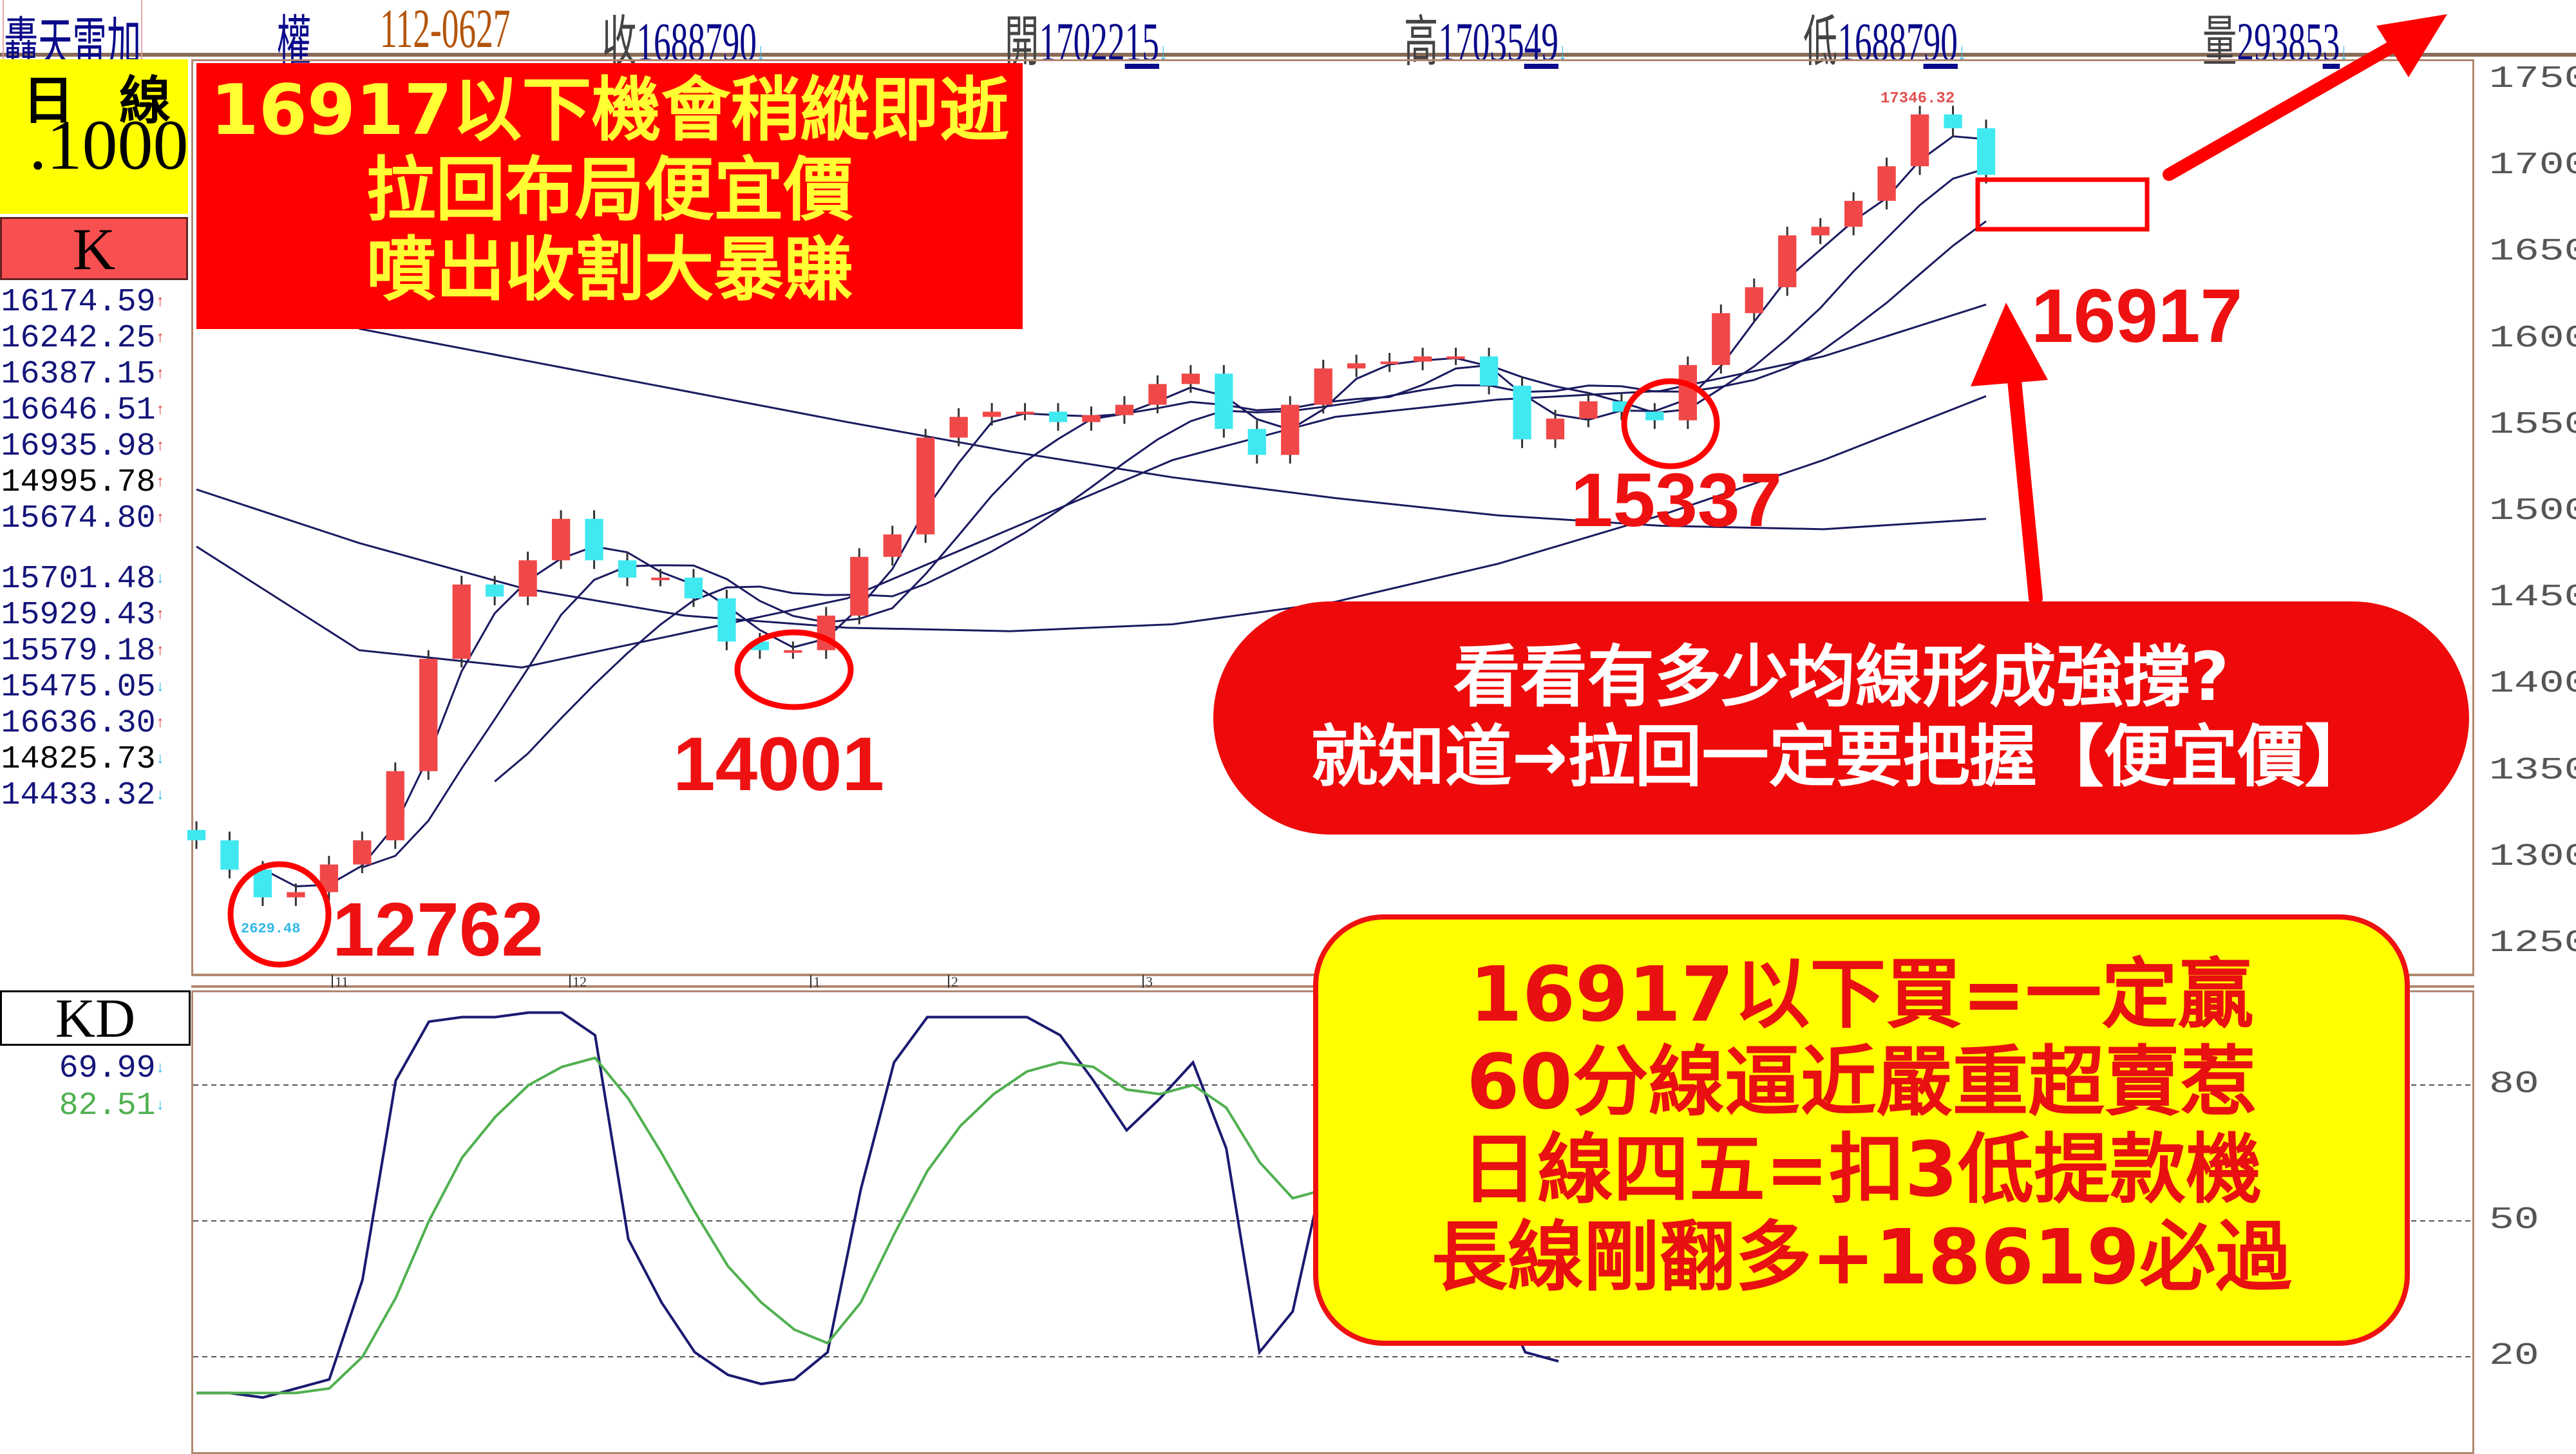  I want to click on ma-value: 15579.18↑, so click(83, 652).